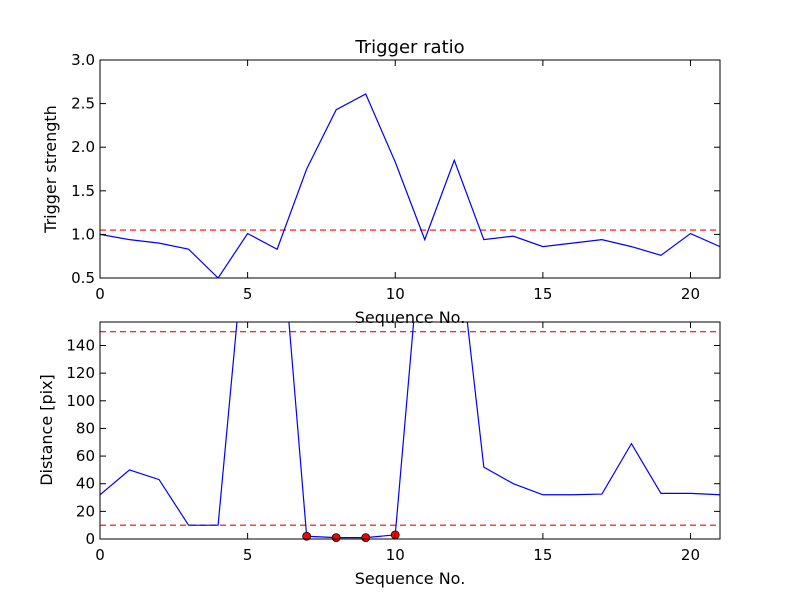 This screenshot has width=800, height=600. Describe the element at coordinates (409, 47) in the screenshot. I see `chart-title: Trigger ratio` at that location.